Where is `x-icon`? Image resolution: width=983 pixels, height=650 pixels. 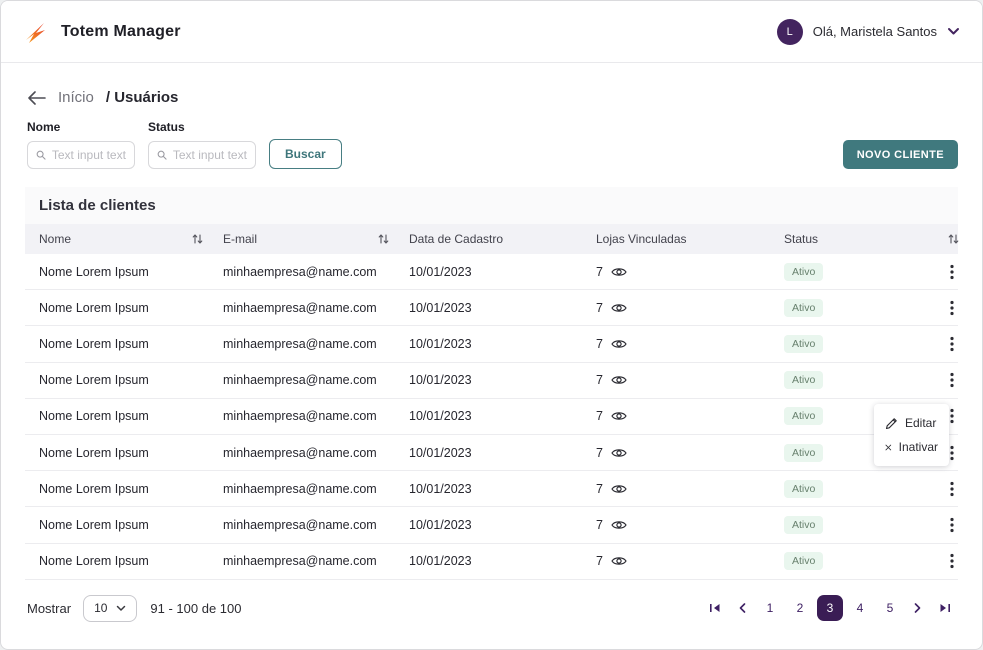
x-icon is located at coordinates (888, 447).